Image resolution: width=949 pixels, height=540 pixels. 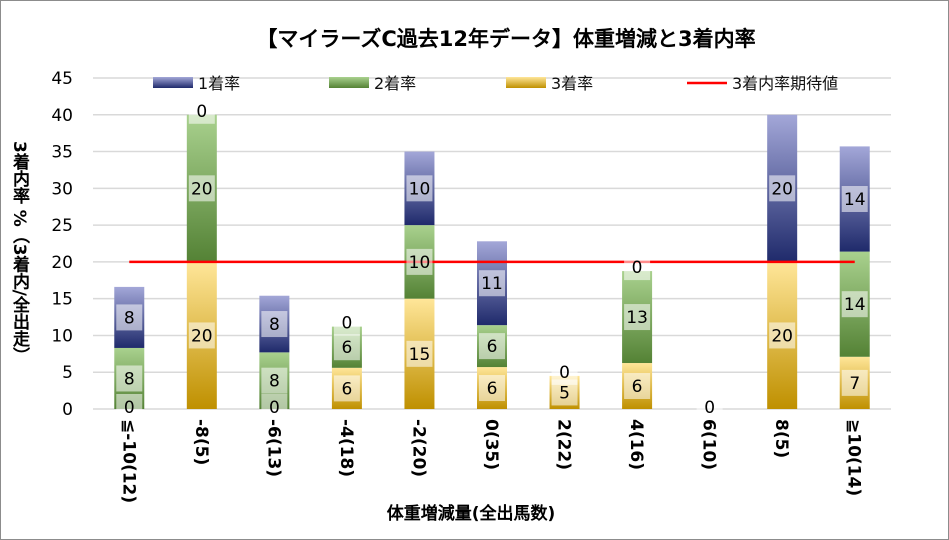 I want to click on legend-label: 1着率, so click(x=219, y=83).